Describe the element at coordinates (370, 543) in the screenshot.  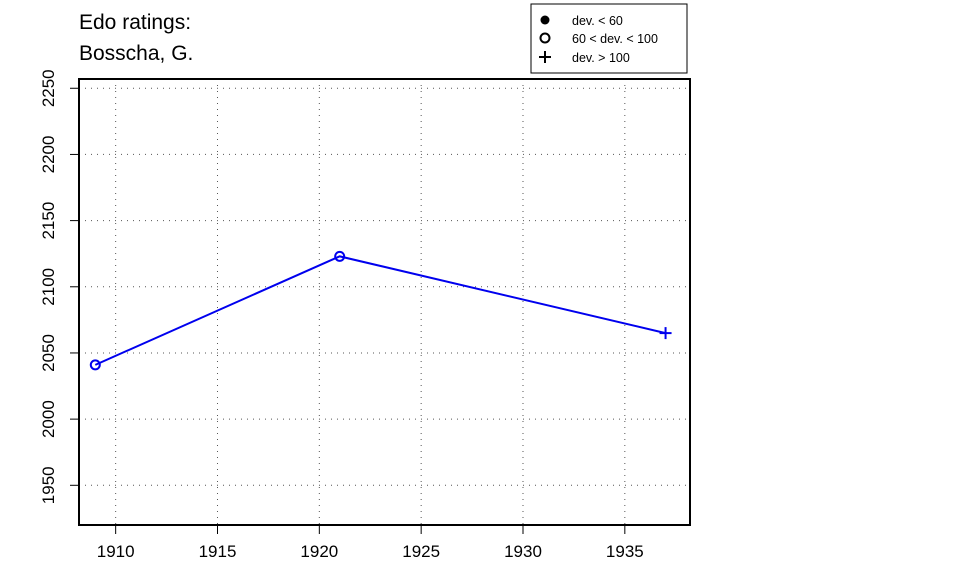
I see `x-axis: 1910 1915 1920 1925 1930 1935` at that location.